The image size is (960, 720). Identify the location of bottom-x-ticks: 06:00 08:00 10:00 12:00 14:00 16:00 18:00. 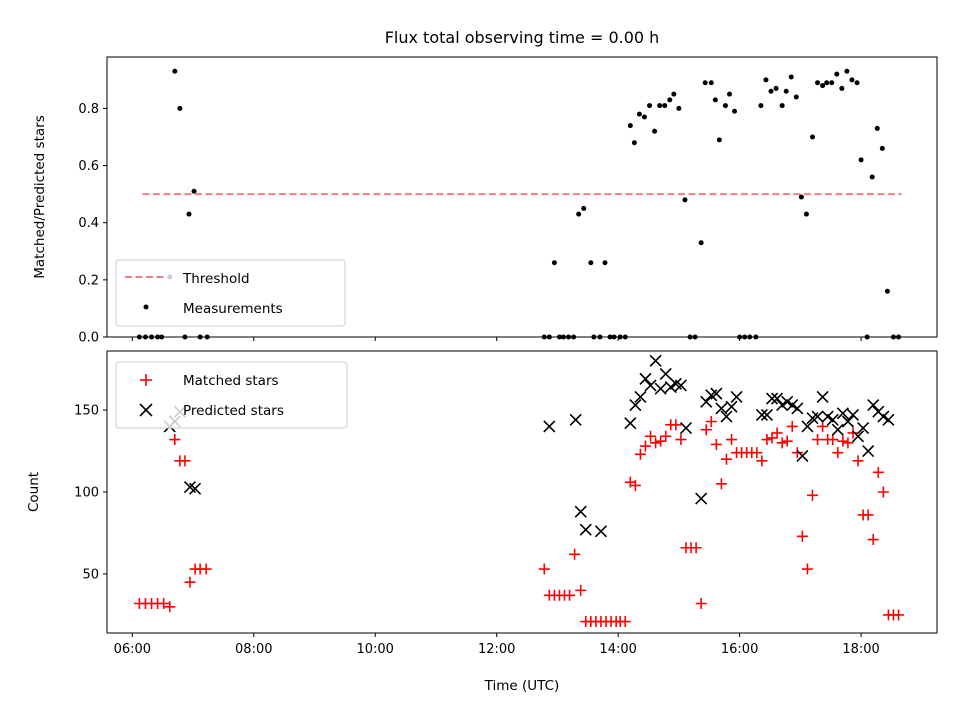
(497, 645).